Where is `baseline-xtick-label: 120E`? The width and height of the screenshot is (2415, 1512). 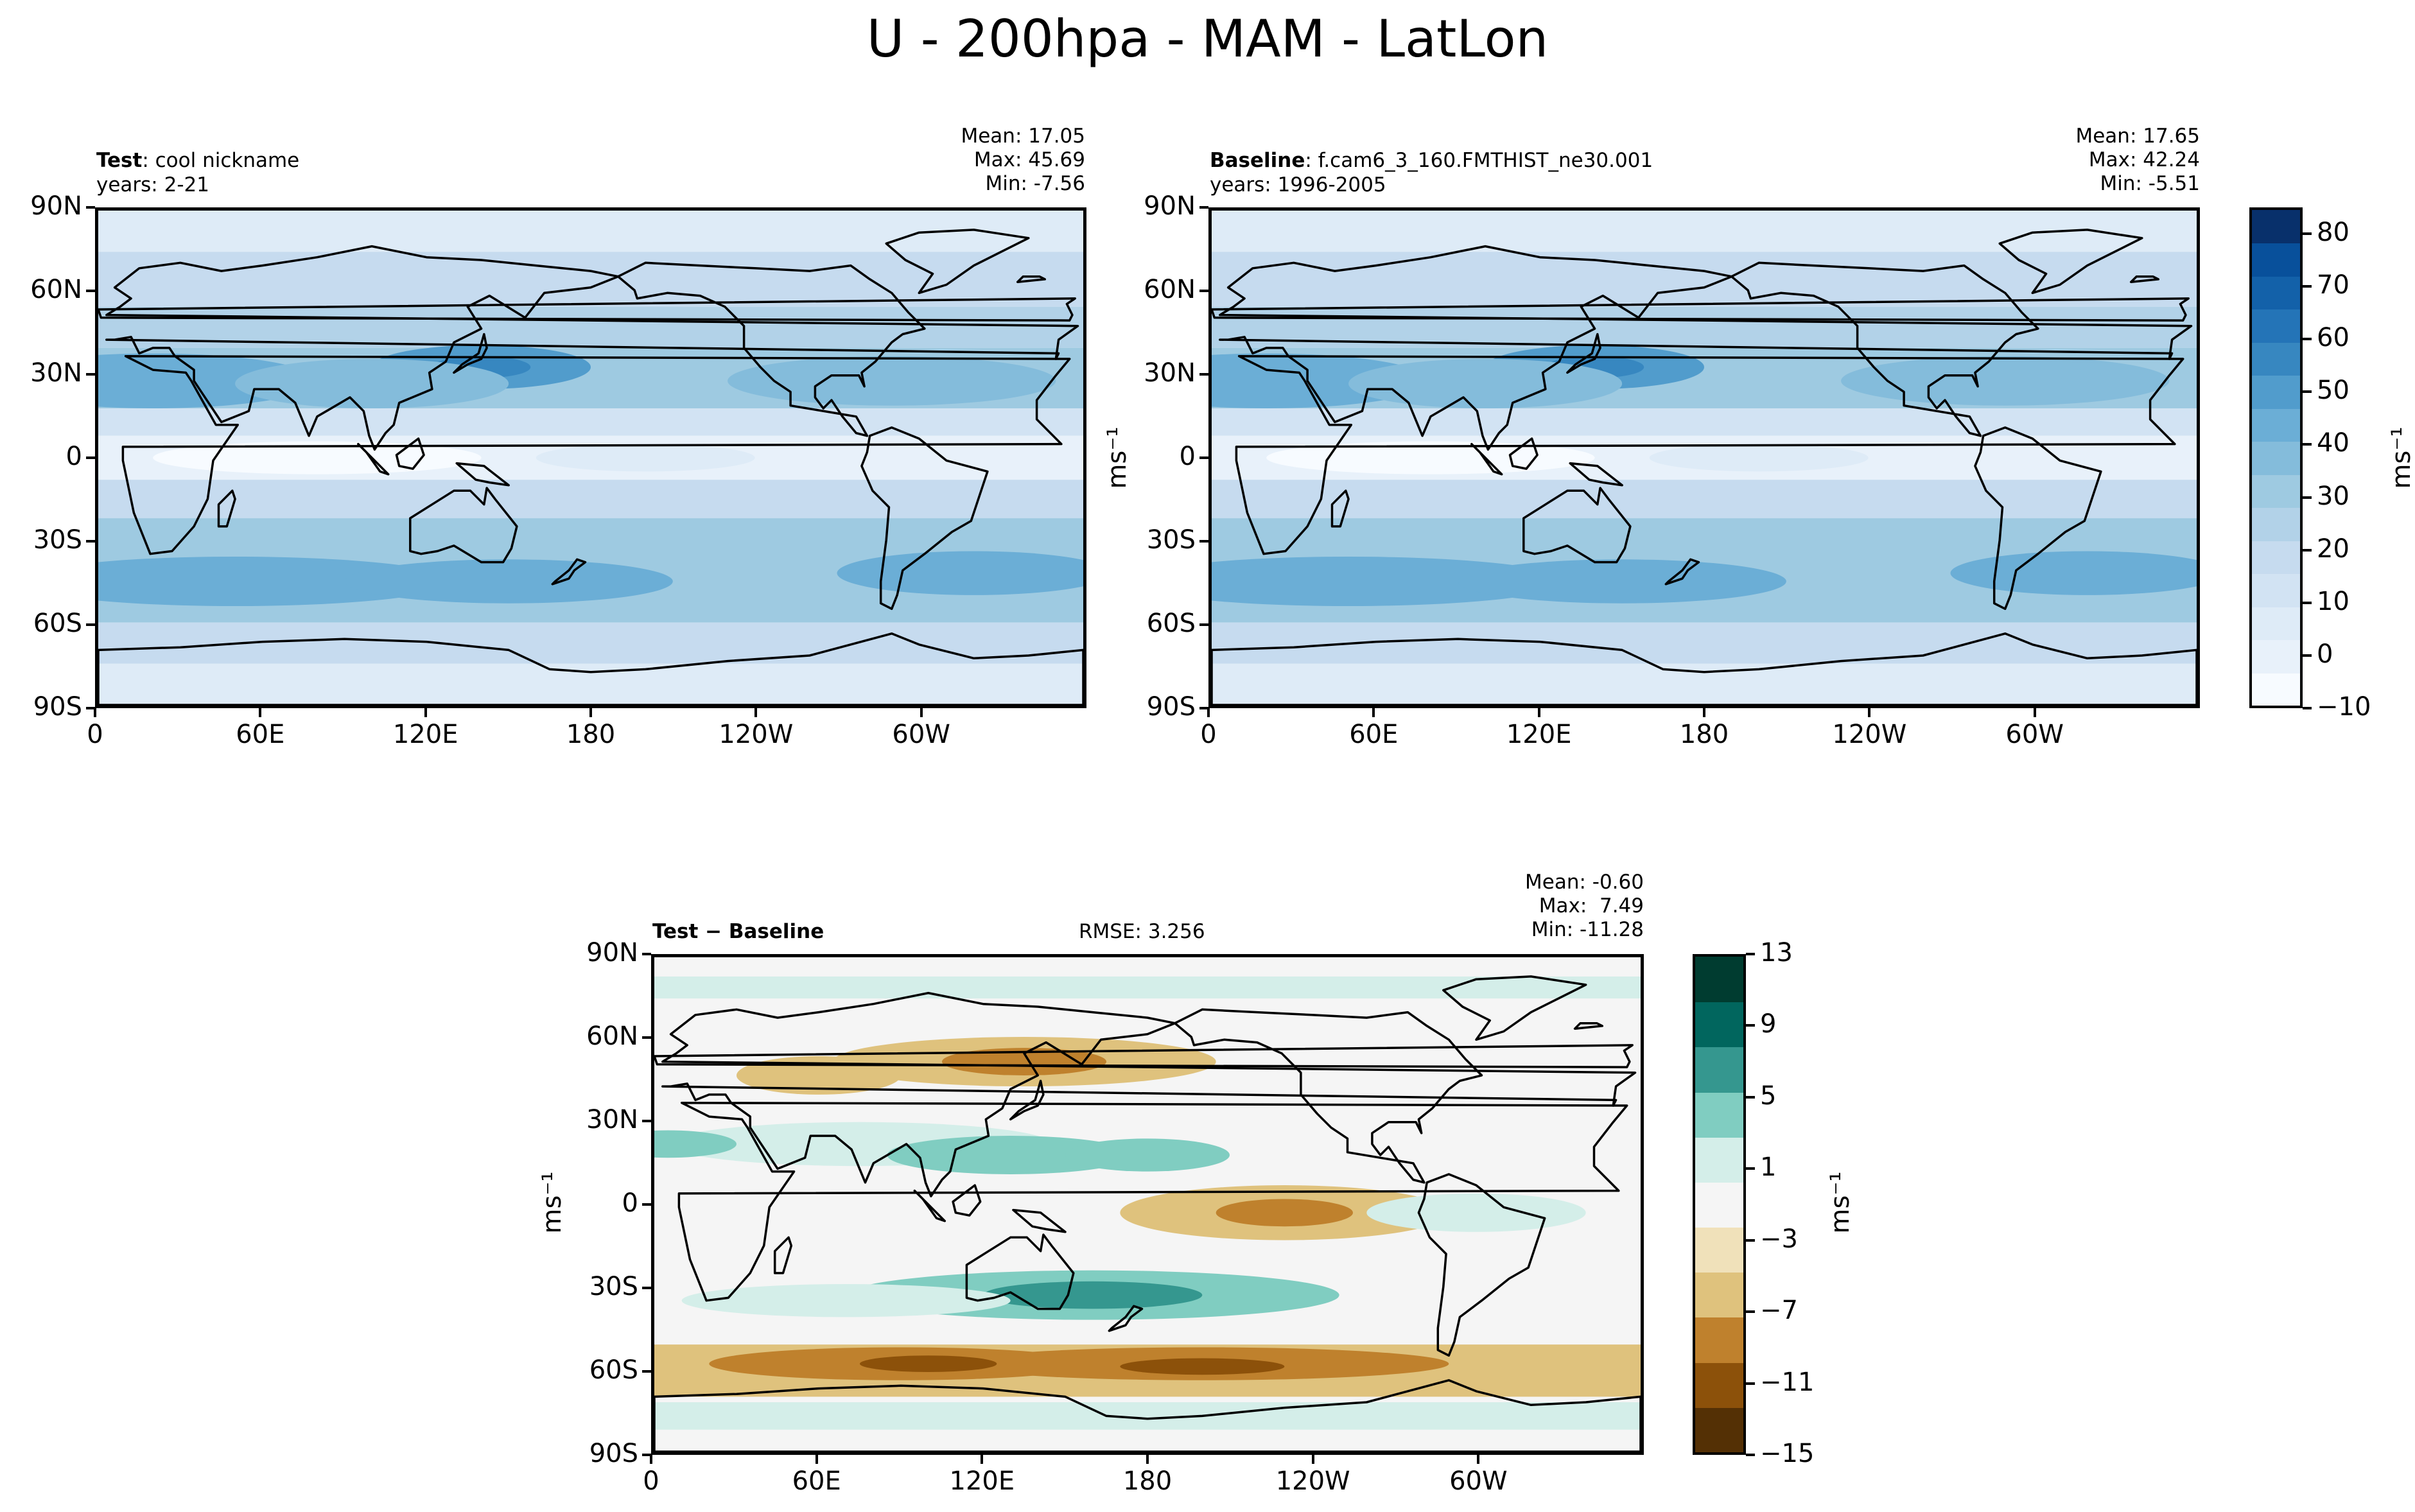
baseline-xtick-label: 120E is located at coordinates (1539, 734).